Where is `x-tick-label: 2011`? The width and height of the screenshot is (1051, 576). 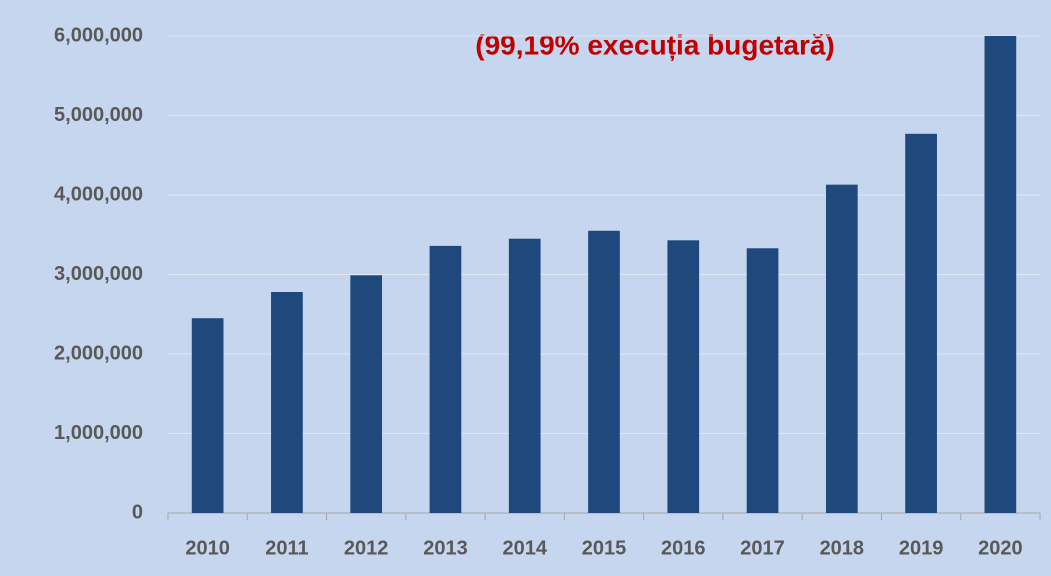
x-tick-label: 2011 is located at coordinates (286, 548).